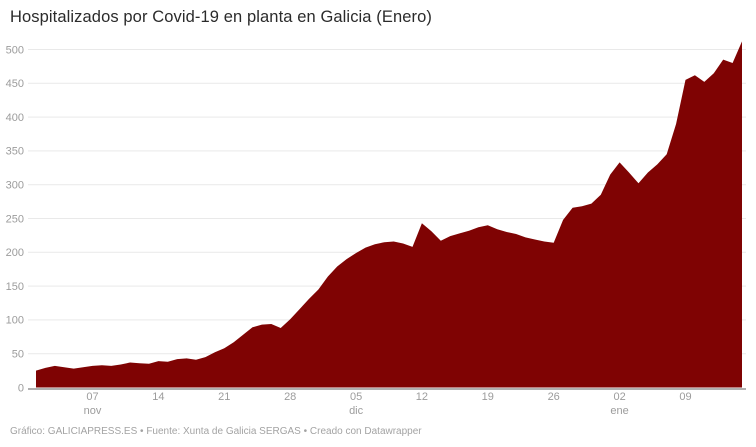 The image size is (756, 447). Describe the element at coordinates (15, 321) in the screenshot. I see `y-axis-label: 100` at that location.